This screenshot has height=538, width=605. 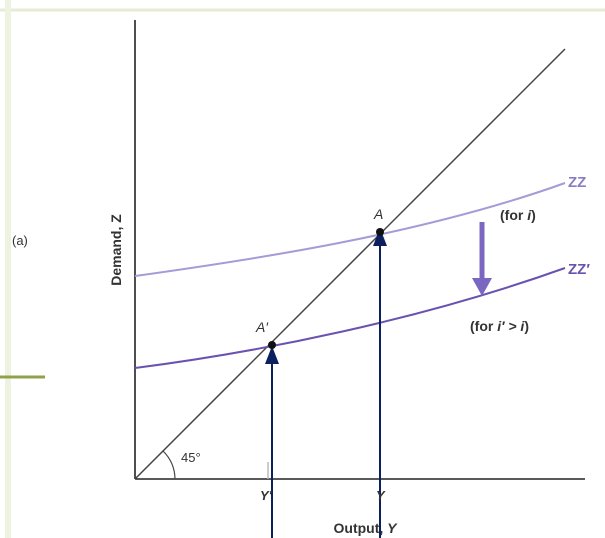 I want to click on panel-label: (a), so click(x=20, y=240).